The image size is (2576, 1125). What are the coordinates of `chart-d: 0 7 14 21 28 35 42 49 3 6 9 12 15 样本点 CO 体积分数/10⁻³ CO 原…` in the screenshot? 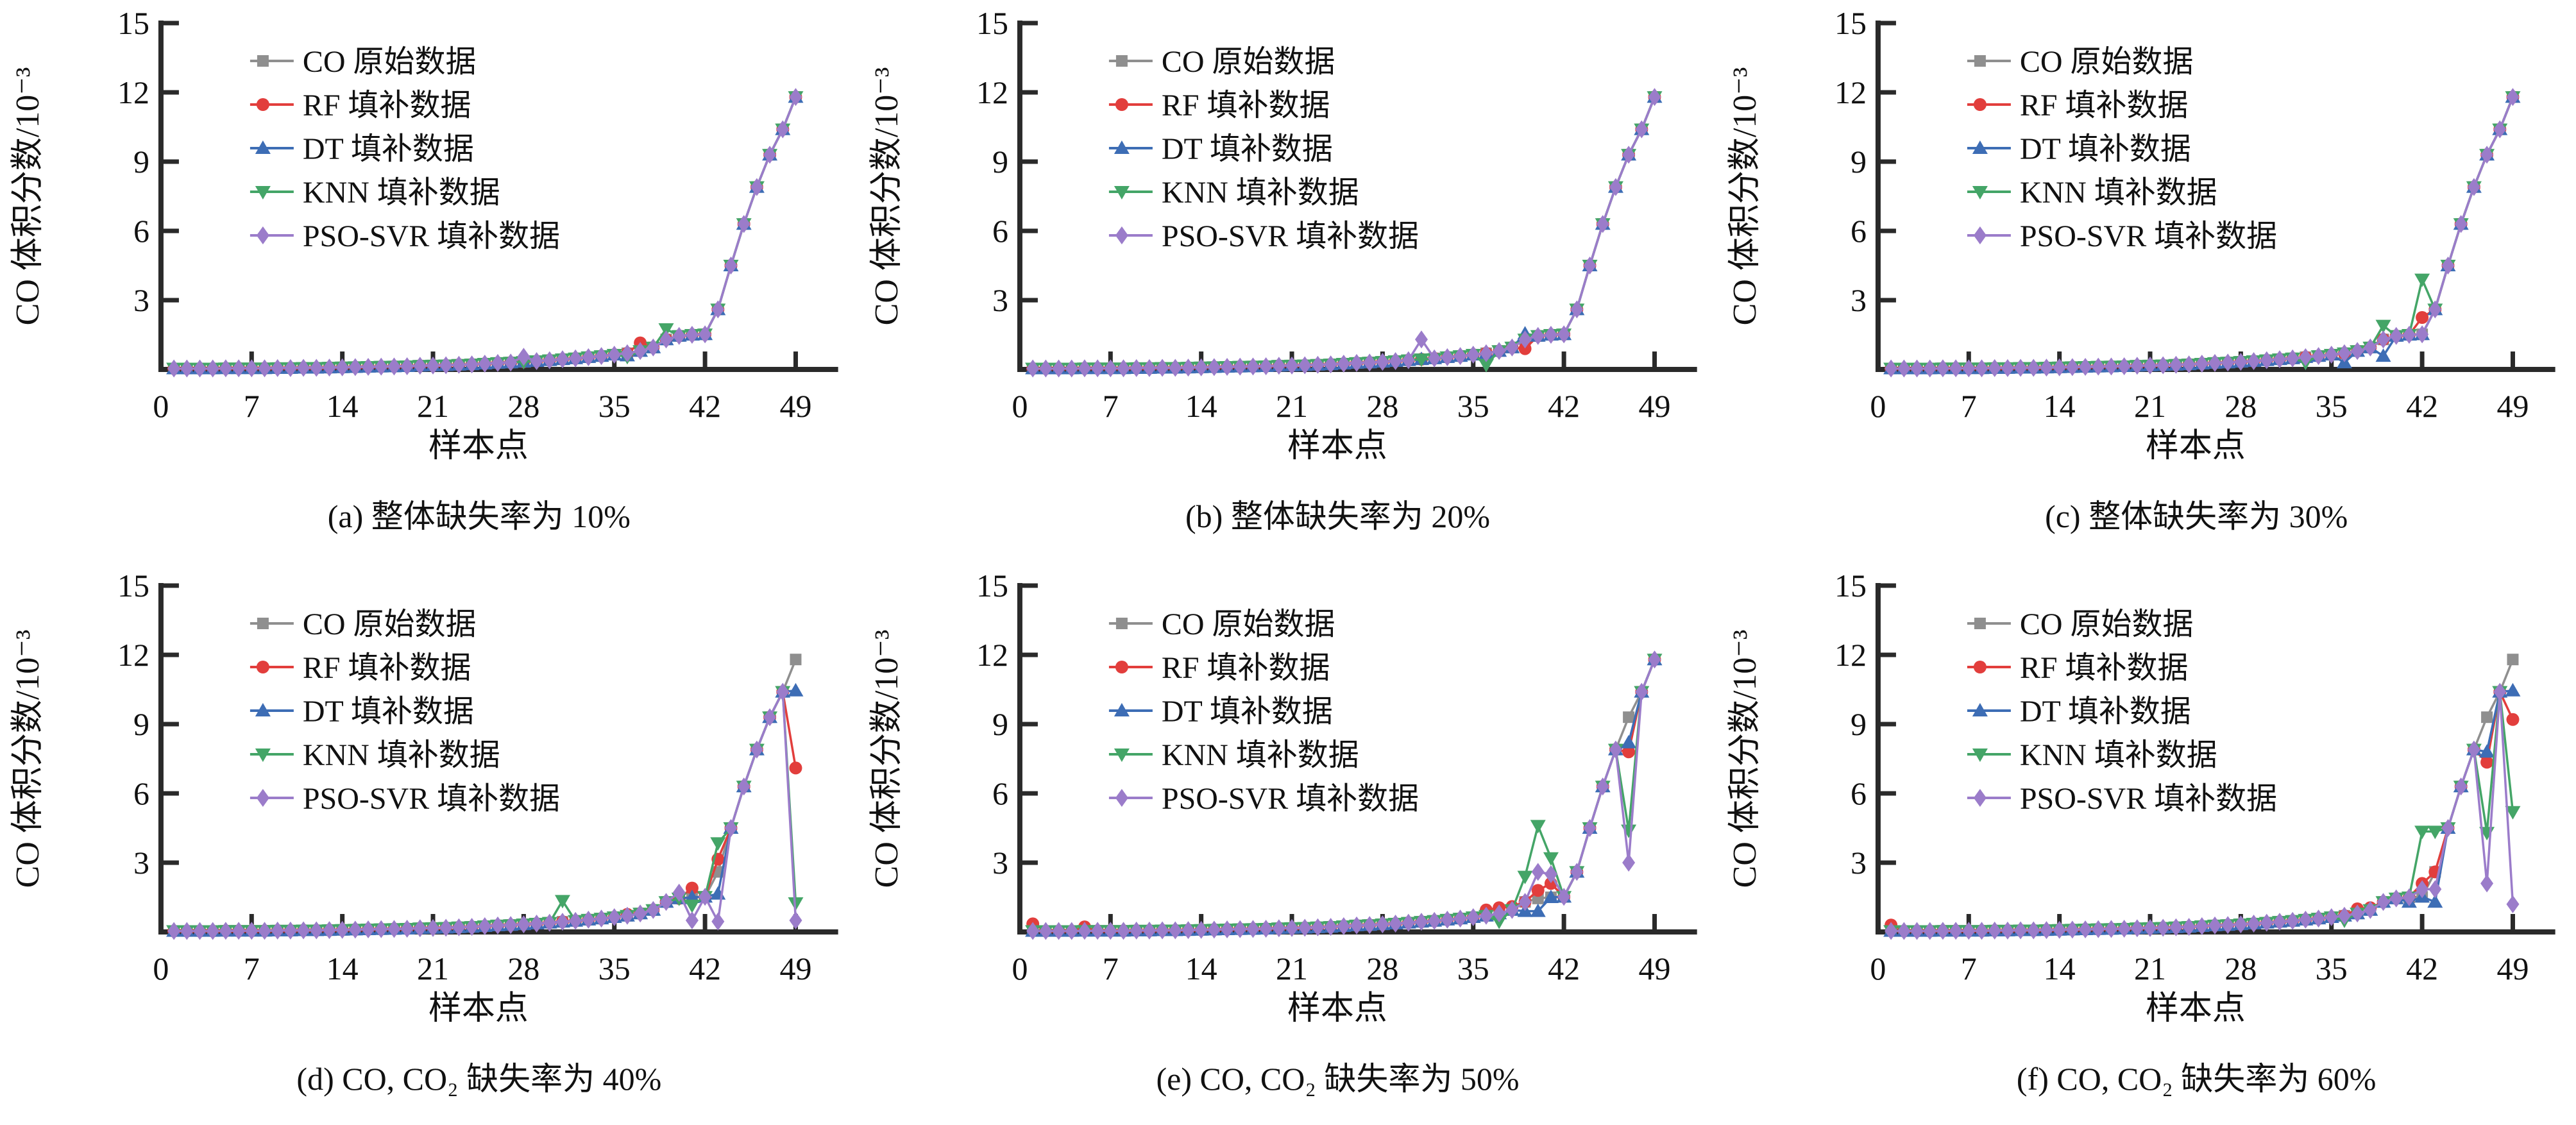 It's located at (424, 797).